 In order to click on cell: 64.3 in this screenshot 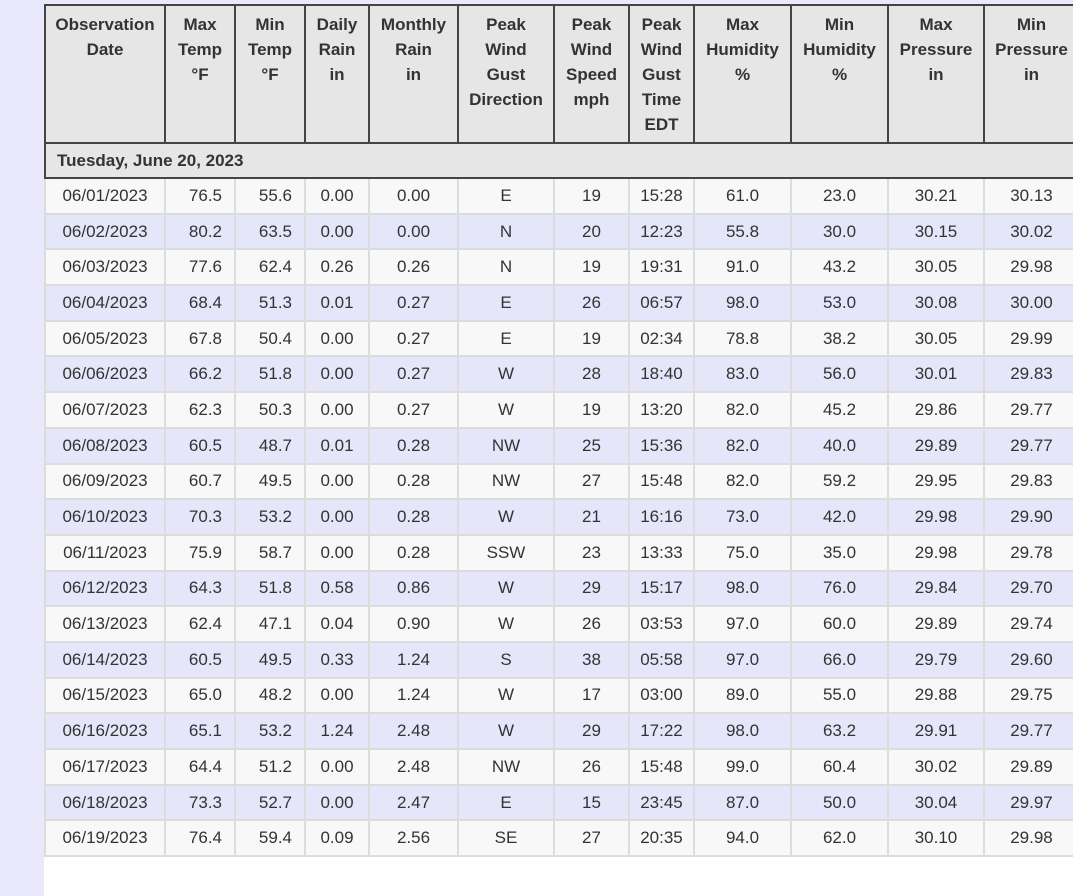, I will do `click(200, 588)`.